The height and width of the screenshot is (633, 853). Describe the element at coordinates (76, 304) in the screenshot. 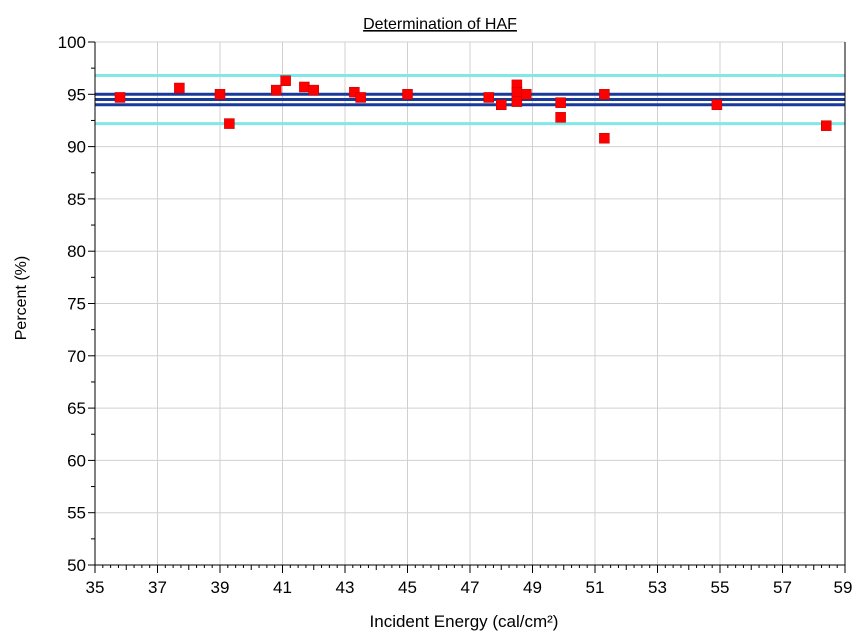

I see `y-tick-label: 75` at that location.